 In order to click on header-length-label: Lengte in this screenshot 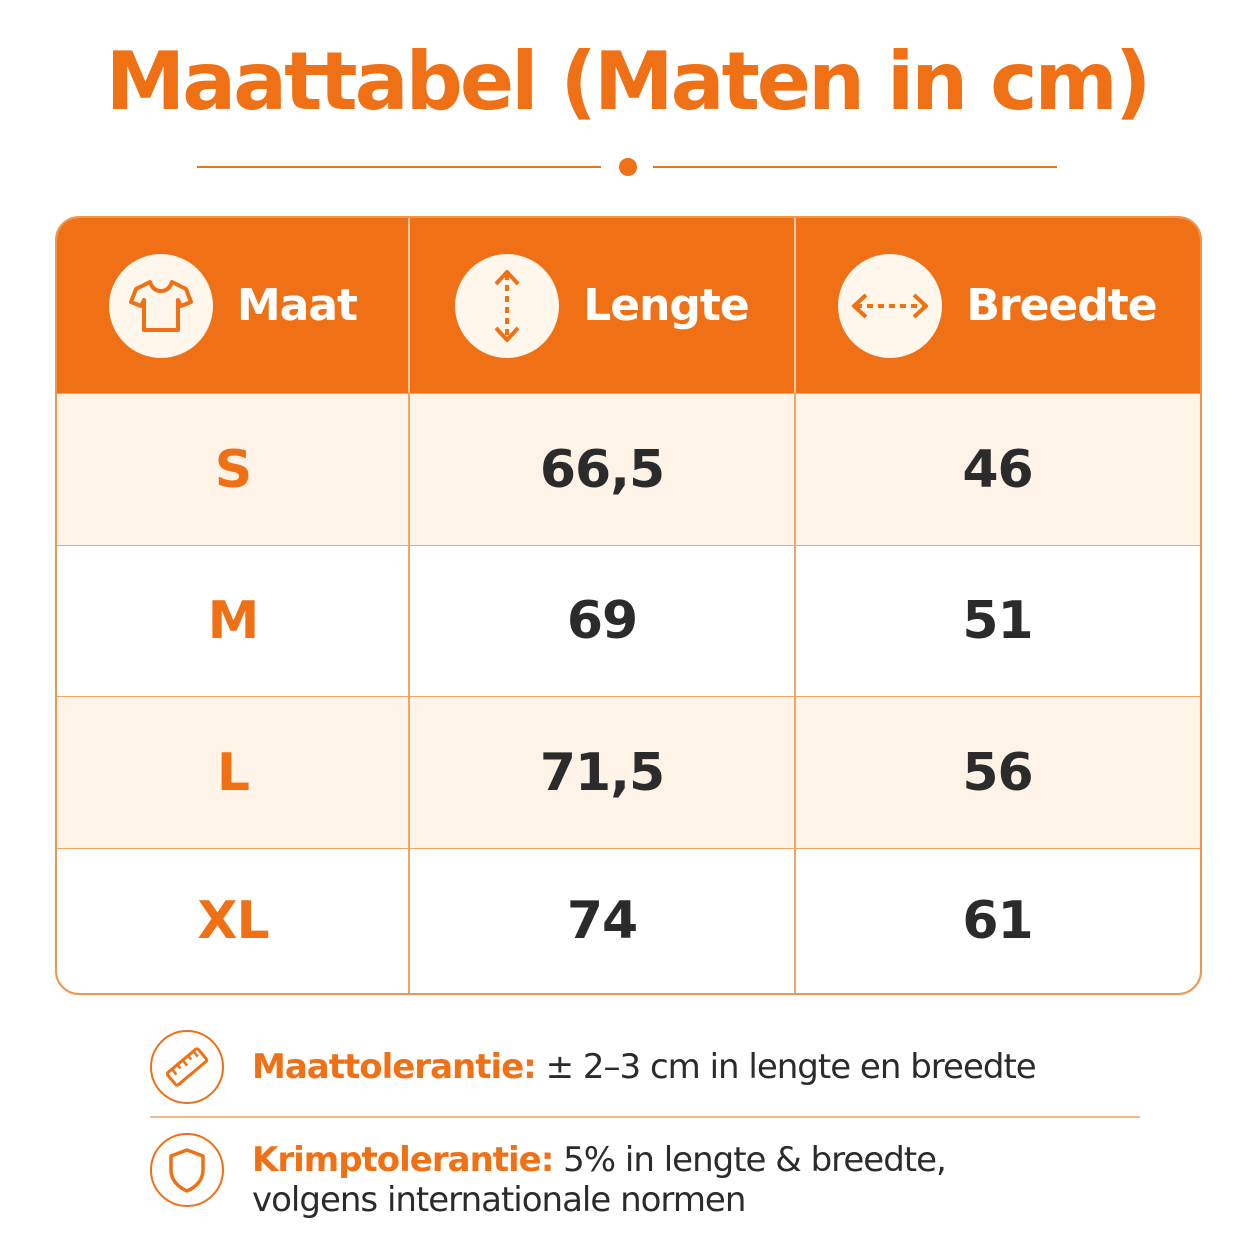, I will do `click(666, 305)`.